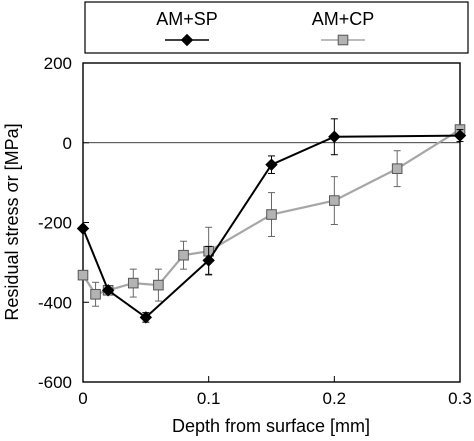 This screenshot has width=474, height=441. I want to click on y-tick-label: -200, so click(55, 223).